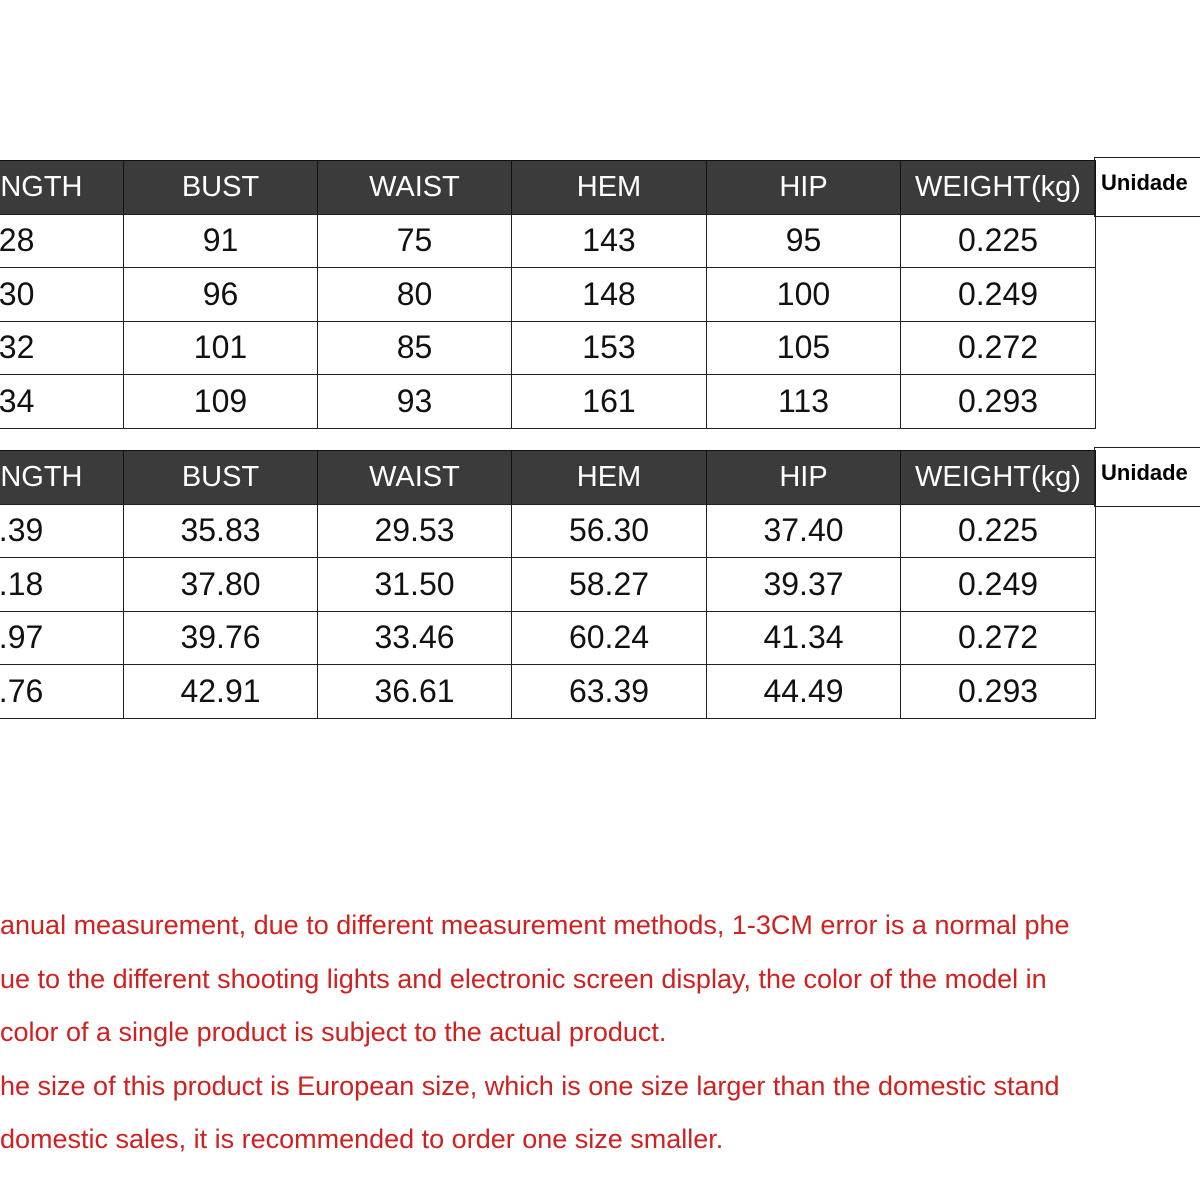 The width and height of the screenshot is (1200, 1200). I want to click on table-cell: 37.80, so click(220, 584).